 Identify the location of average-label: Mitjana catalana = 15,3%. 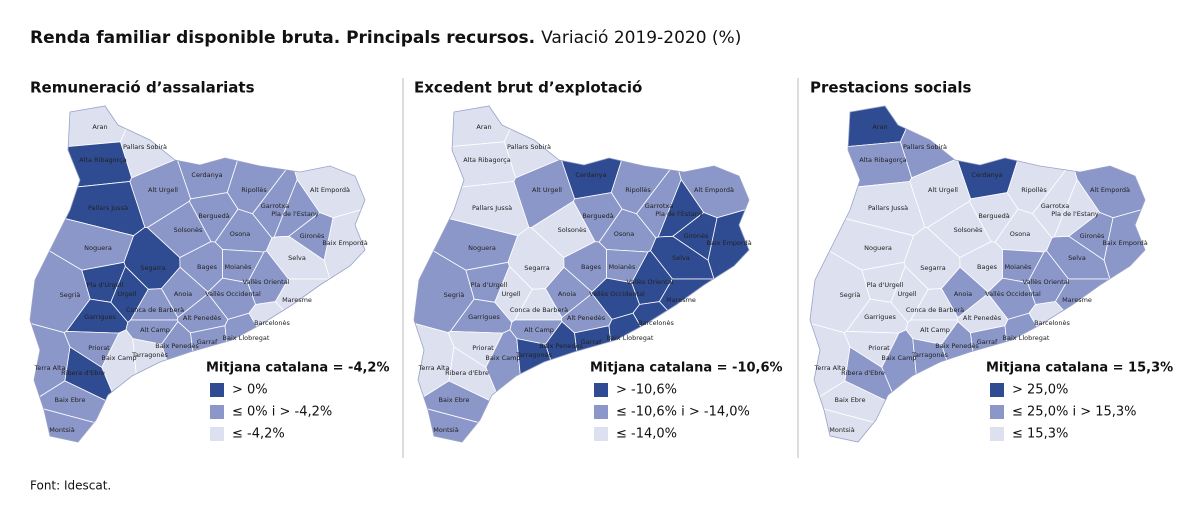
(1079, 368).